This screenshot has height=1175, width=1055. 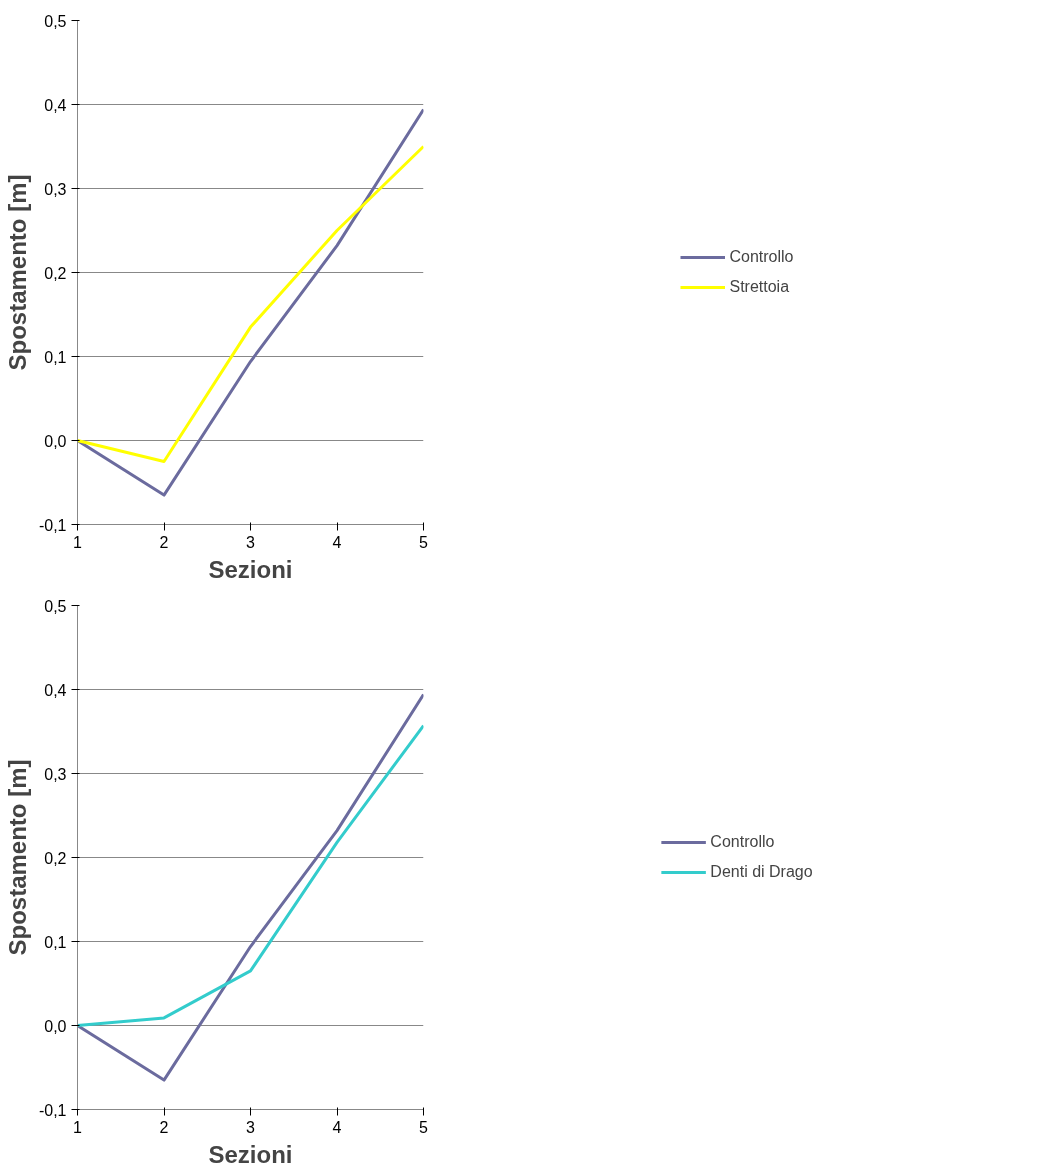 What do you see at coordinates (761, 872) in the screenshot?
I see `legend-label: Denti di Drago` at bounding box center [761, 872].